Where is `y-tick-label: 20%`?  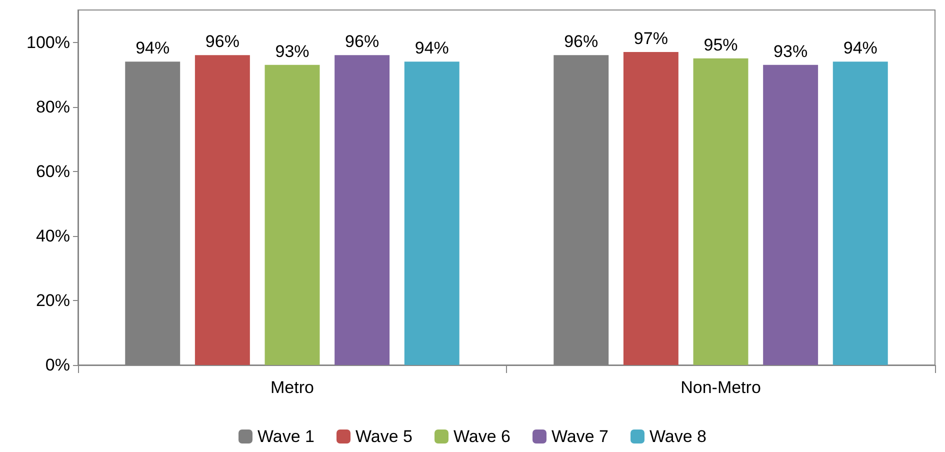 y-tick-label: 20% is located at coordinates (53, 300).